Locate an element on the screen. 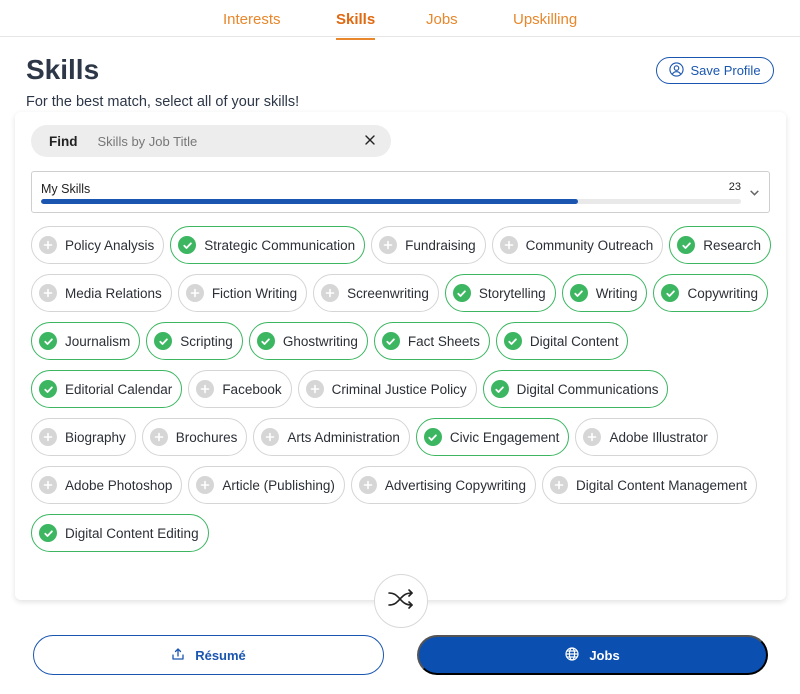  skill-chip: Digital Content Management is located at coordinates (649, 485).